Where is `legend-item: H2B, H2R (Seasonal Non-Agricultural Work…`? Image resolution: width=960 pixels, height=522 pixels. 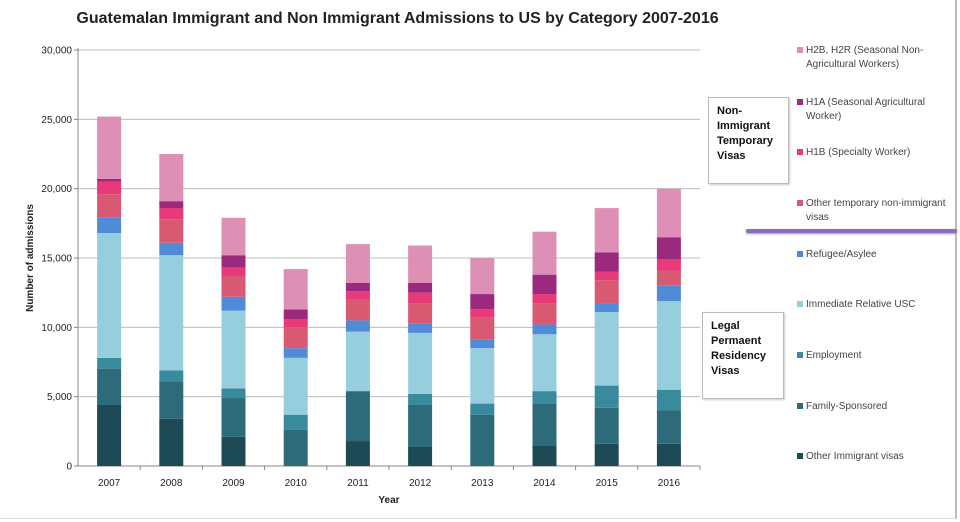
legend-item: H2B, H2R (Seasonal Non-Agricultural Work… is located at coordinates (871, 58).